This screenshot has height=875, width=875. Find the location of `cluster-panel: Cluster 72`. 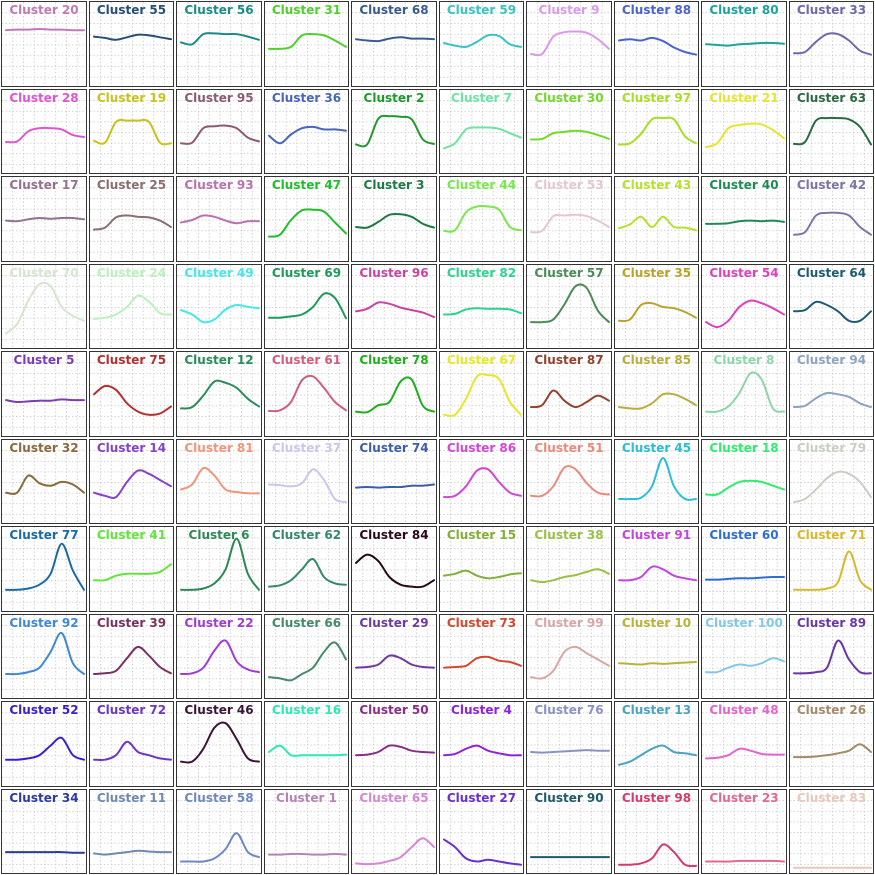

cluster-panel: Cluster 72 is located at coordinates (131, 744).